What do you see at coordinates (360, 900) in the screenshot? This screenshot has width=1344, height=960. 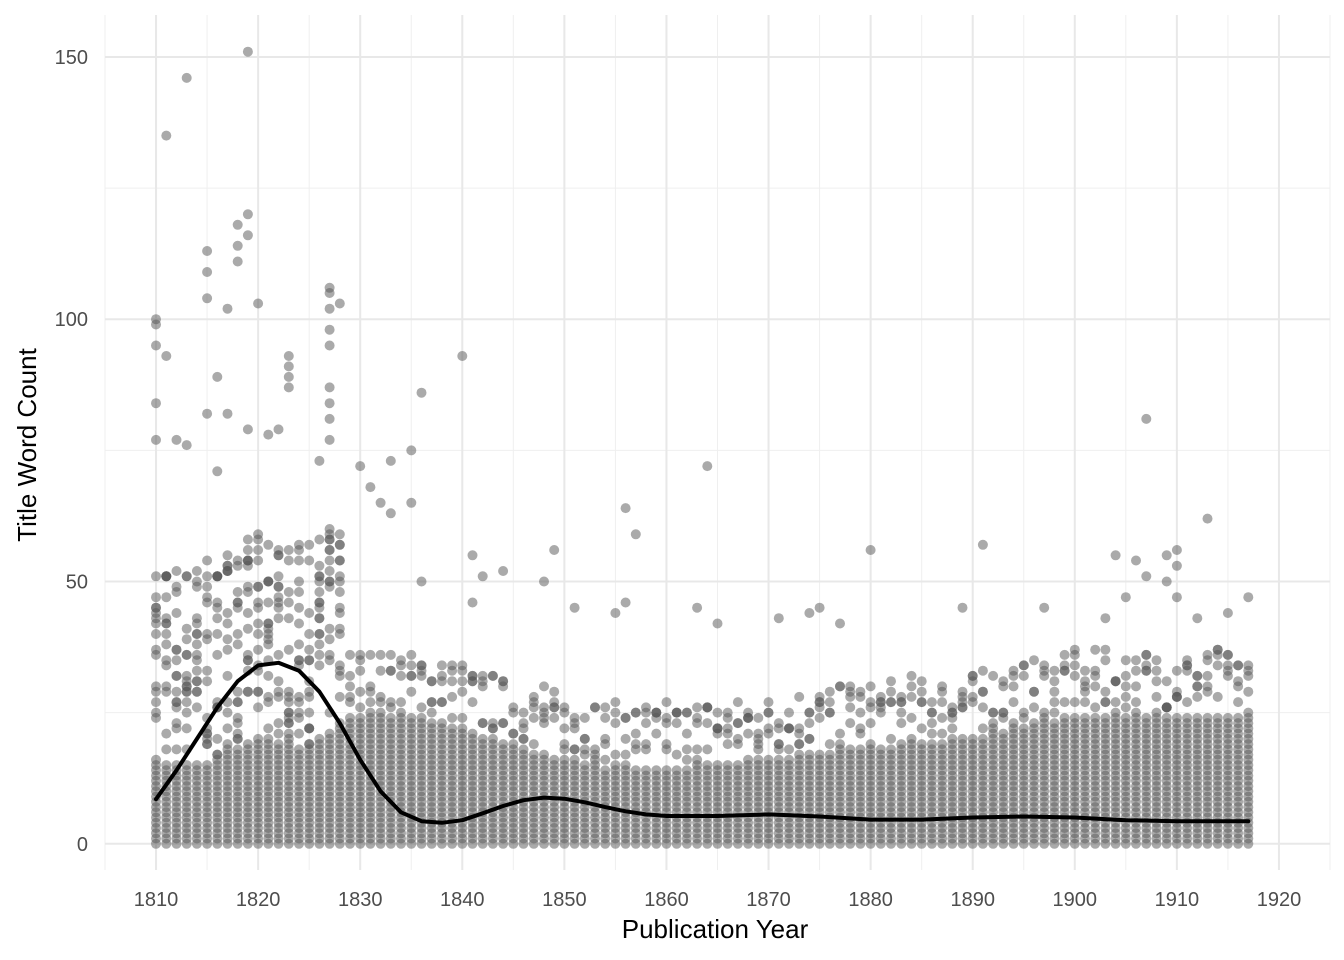 I see `x-tick-label: 1830` at bounding box center [360, 900].